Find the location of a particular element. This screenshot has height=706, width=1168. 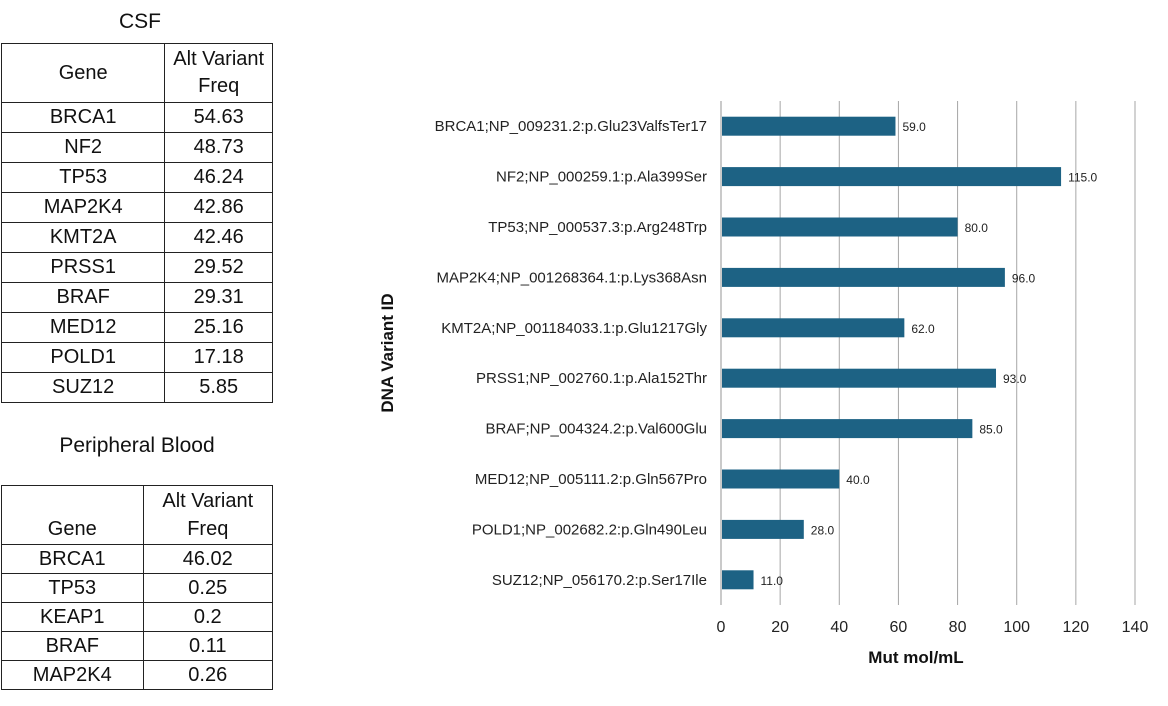

table-row: MAP2K4 42.86 is located at coordinates (136, 207).